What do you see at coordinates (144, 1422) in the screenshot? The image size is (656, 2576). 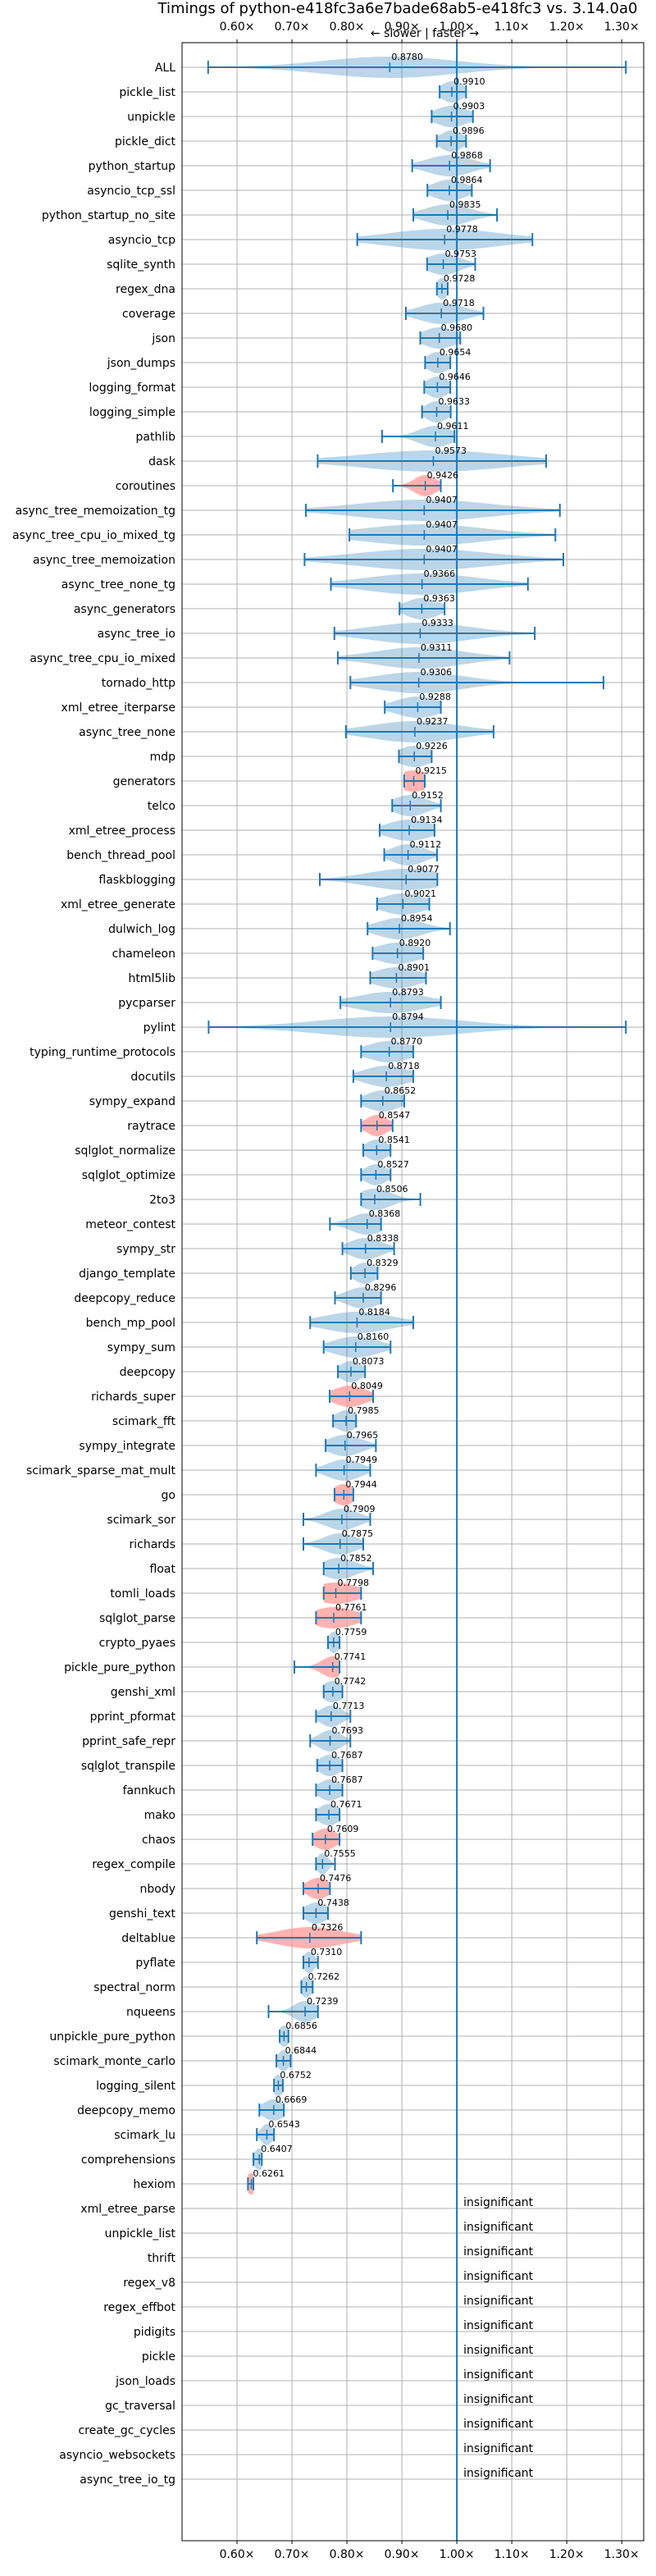 I see `category-label-scimark-fft: scimark_fft` at bounding box center [144, 1422].